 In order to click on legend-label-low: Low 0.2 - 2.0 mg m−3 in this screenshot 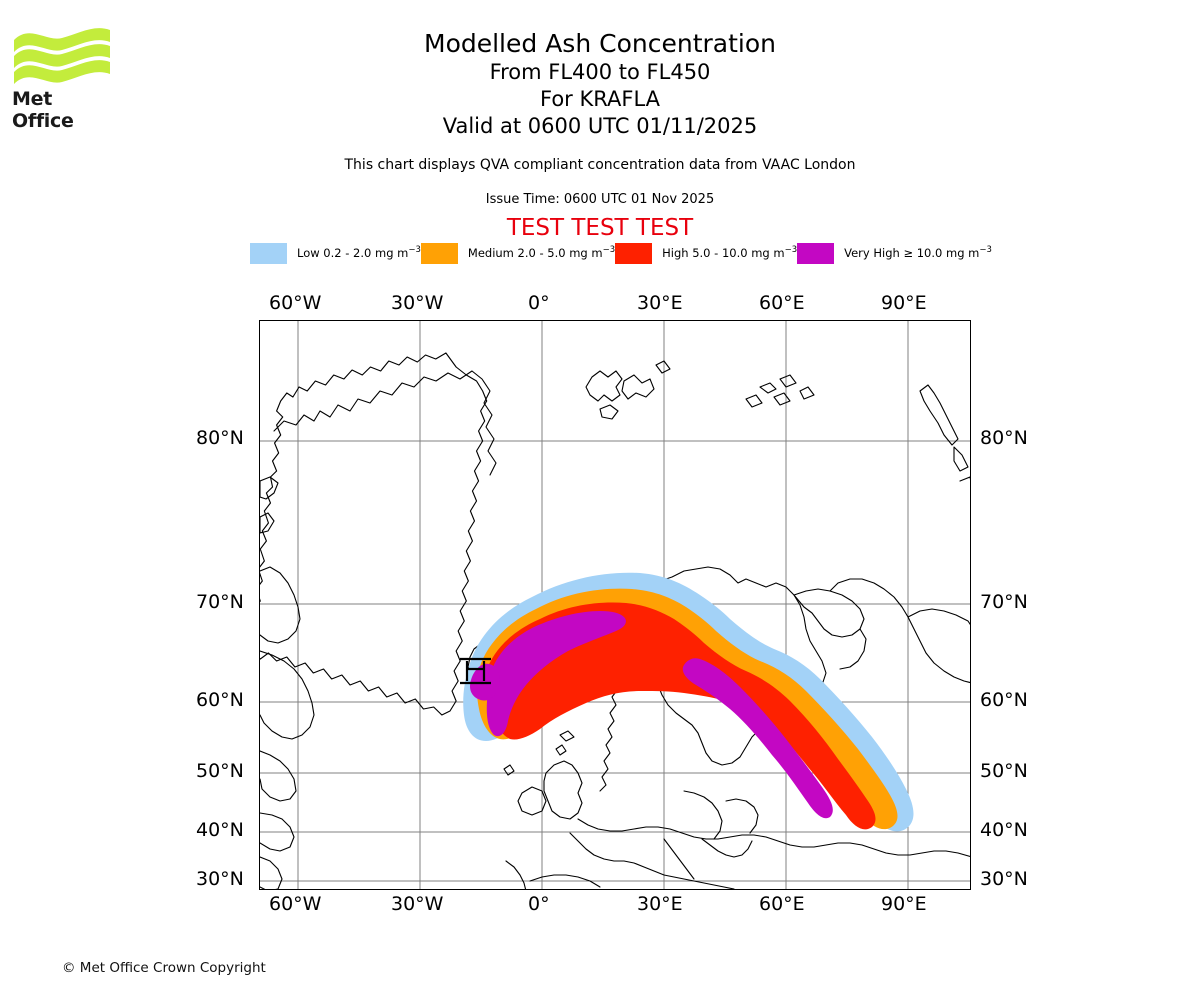, I will do `click(359, 252)`.